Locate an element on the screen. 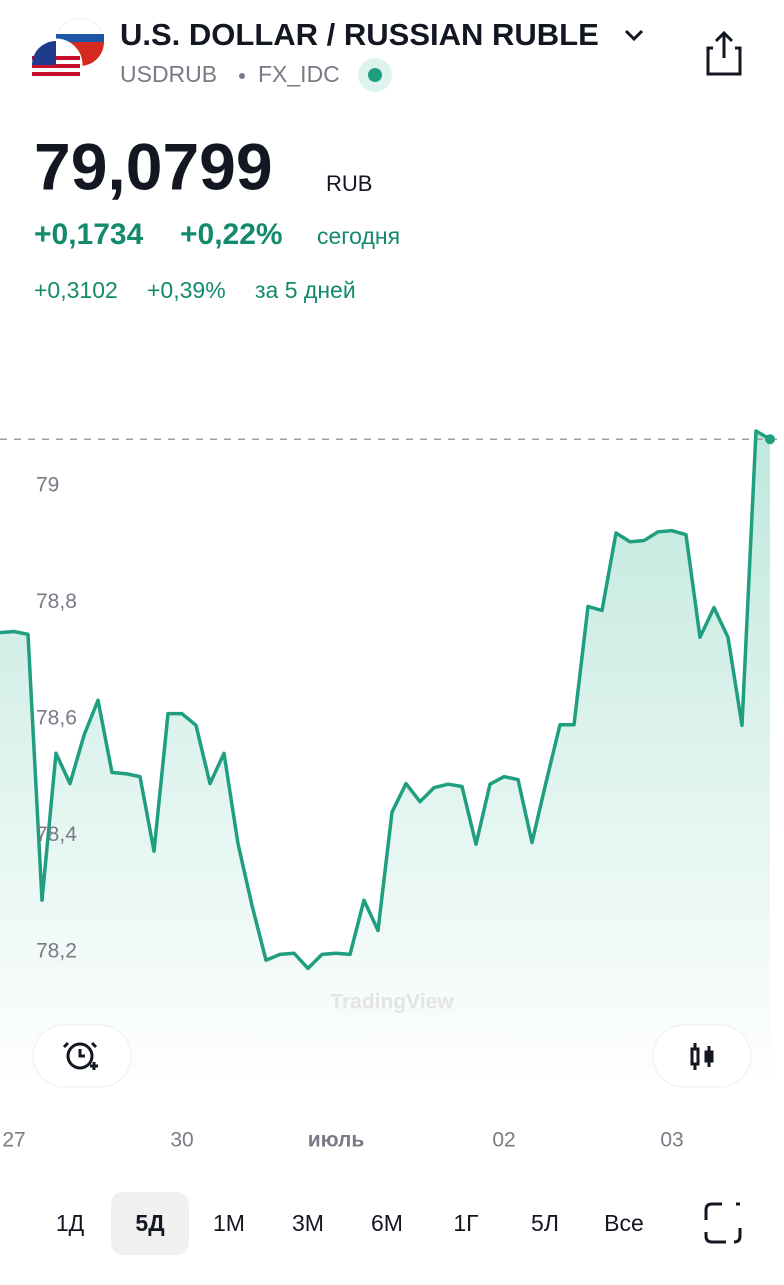  period-label: за 5 дней is located at coordinates (305, 290).